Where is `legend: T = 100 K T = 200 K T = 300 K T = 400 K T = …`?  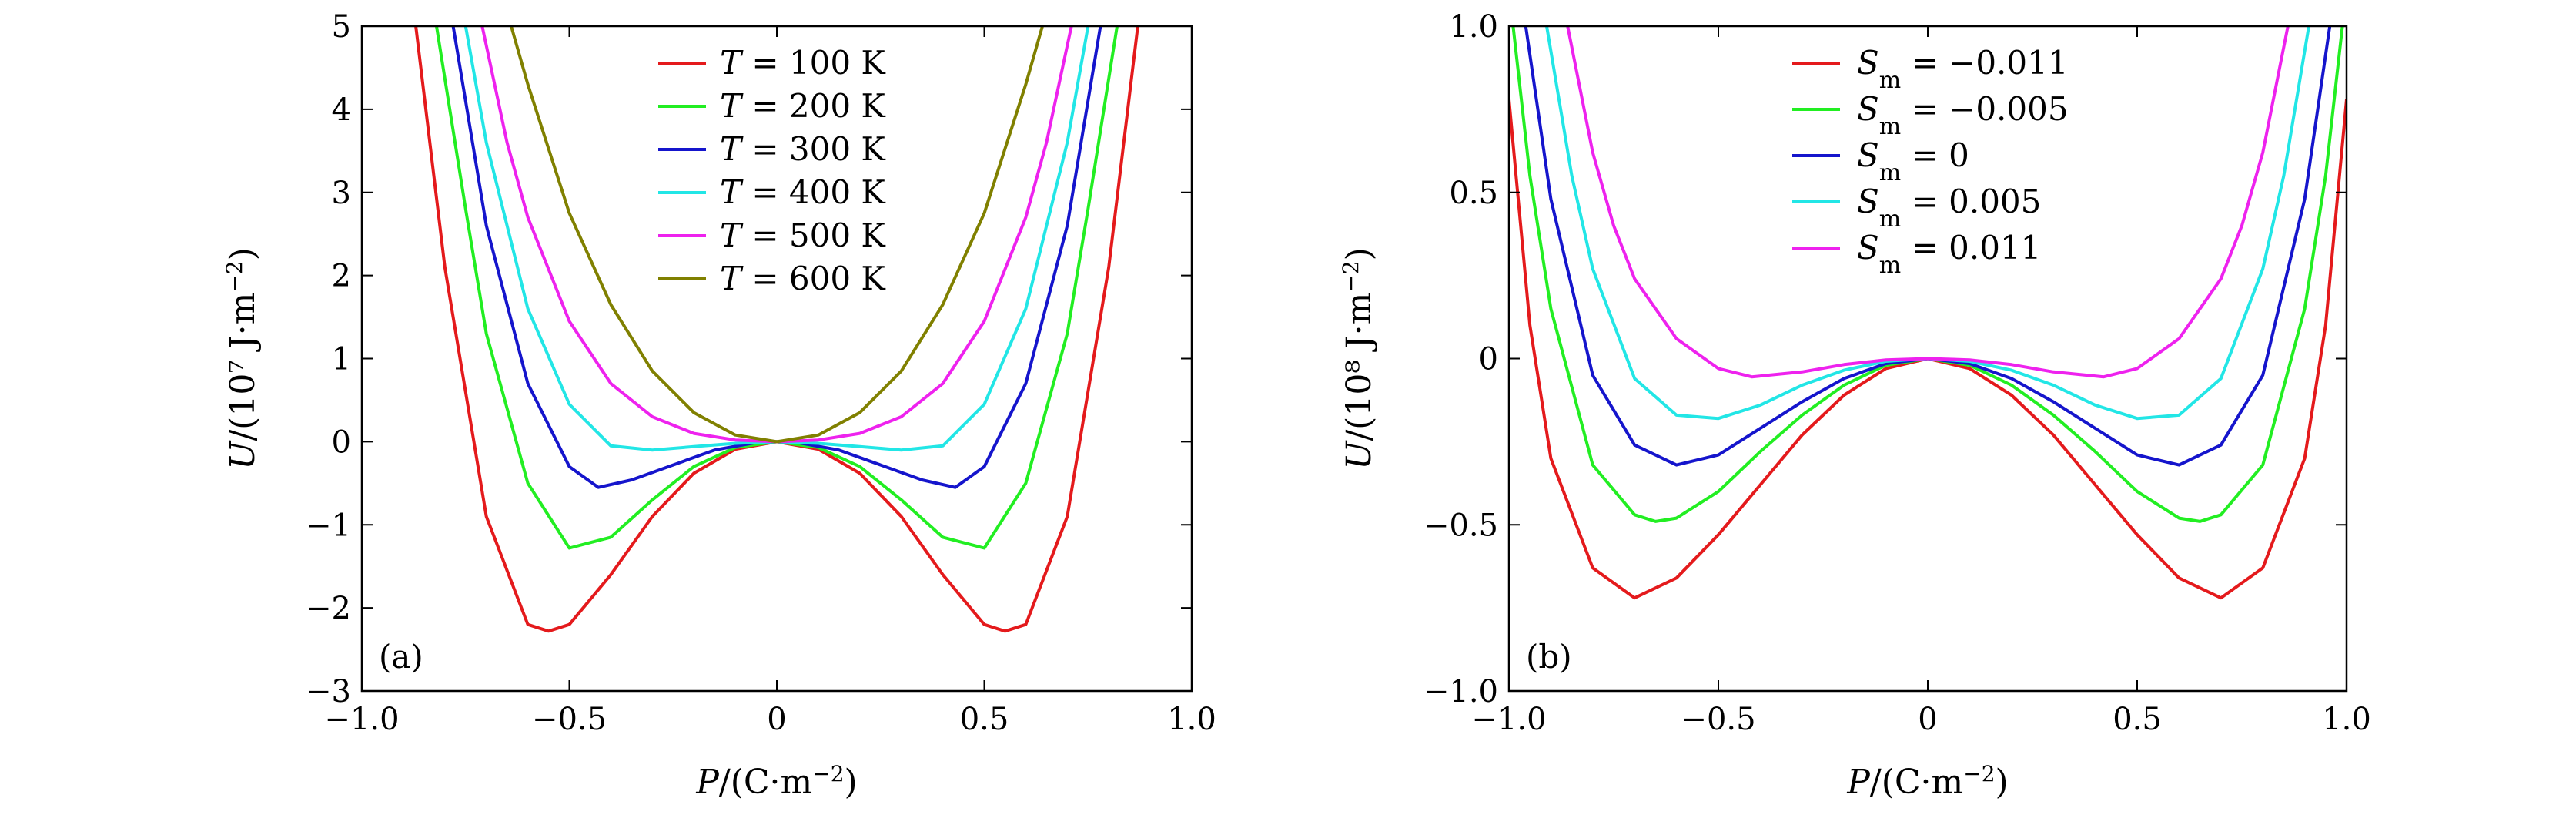 legend: T = 100 K T = 200 K T = 300 K T = 400 K T = … is located at coordinates (772, 171).